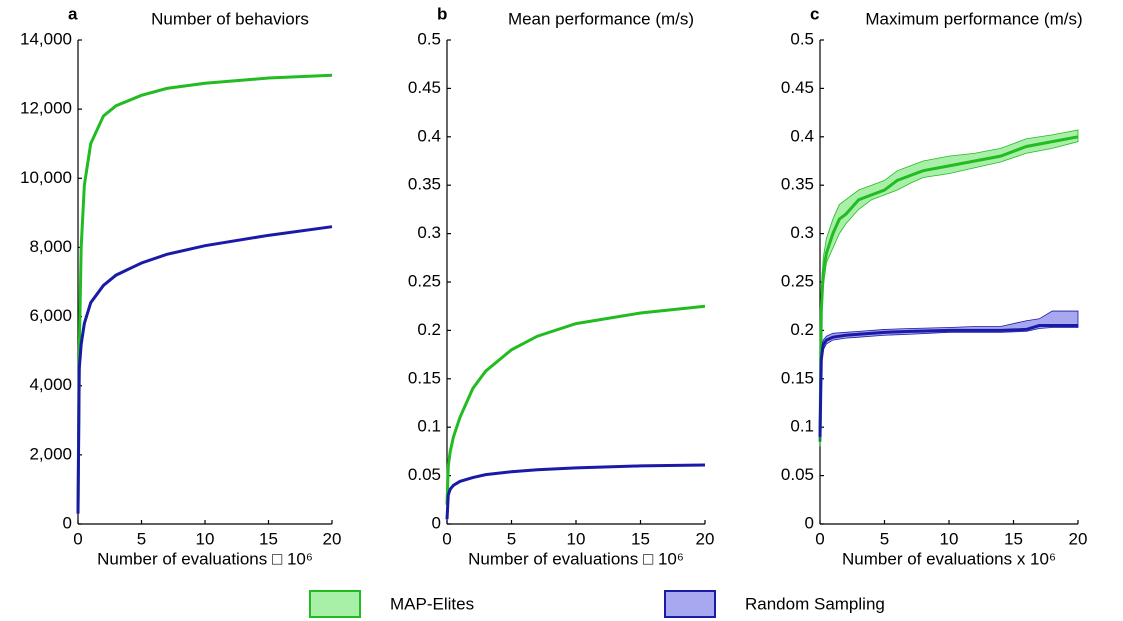 The height and width of the screenshot is (621, 1123). Describe the element at coordinates (50, 246) in the screenshot. I see `y-tick-label: 8,000` at that location.